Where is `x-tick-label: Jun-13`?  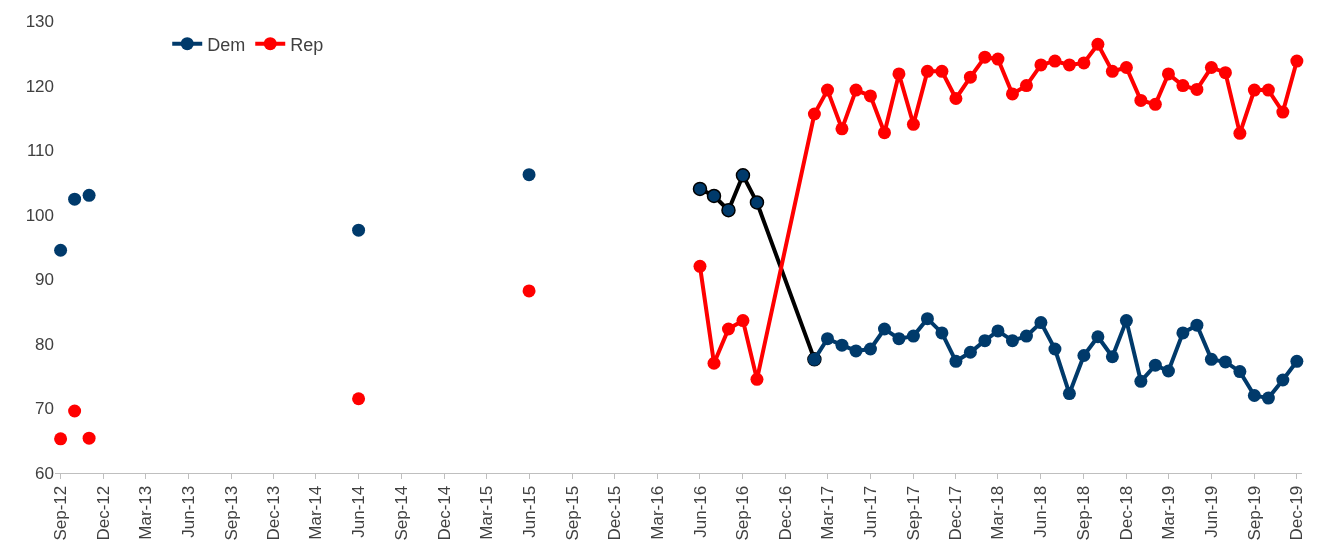
x-tick-label: Jun-13 is located at coordinates (188, 511).